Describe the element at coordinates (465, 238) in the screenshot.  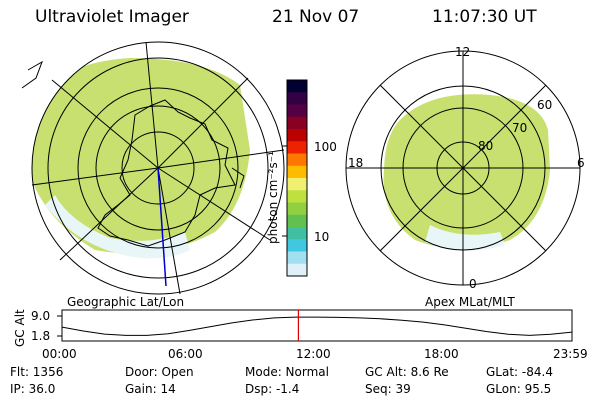
I see `right-low-intensity-region` at that location.